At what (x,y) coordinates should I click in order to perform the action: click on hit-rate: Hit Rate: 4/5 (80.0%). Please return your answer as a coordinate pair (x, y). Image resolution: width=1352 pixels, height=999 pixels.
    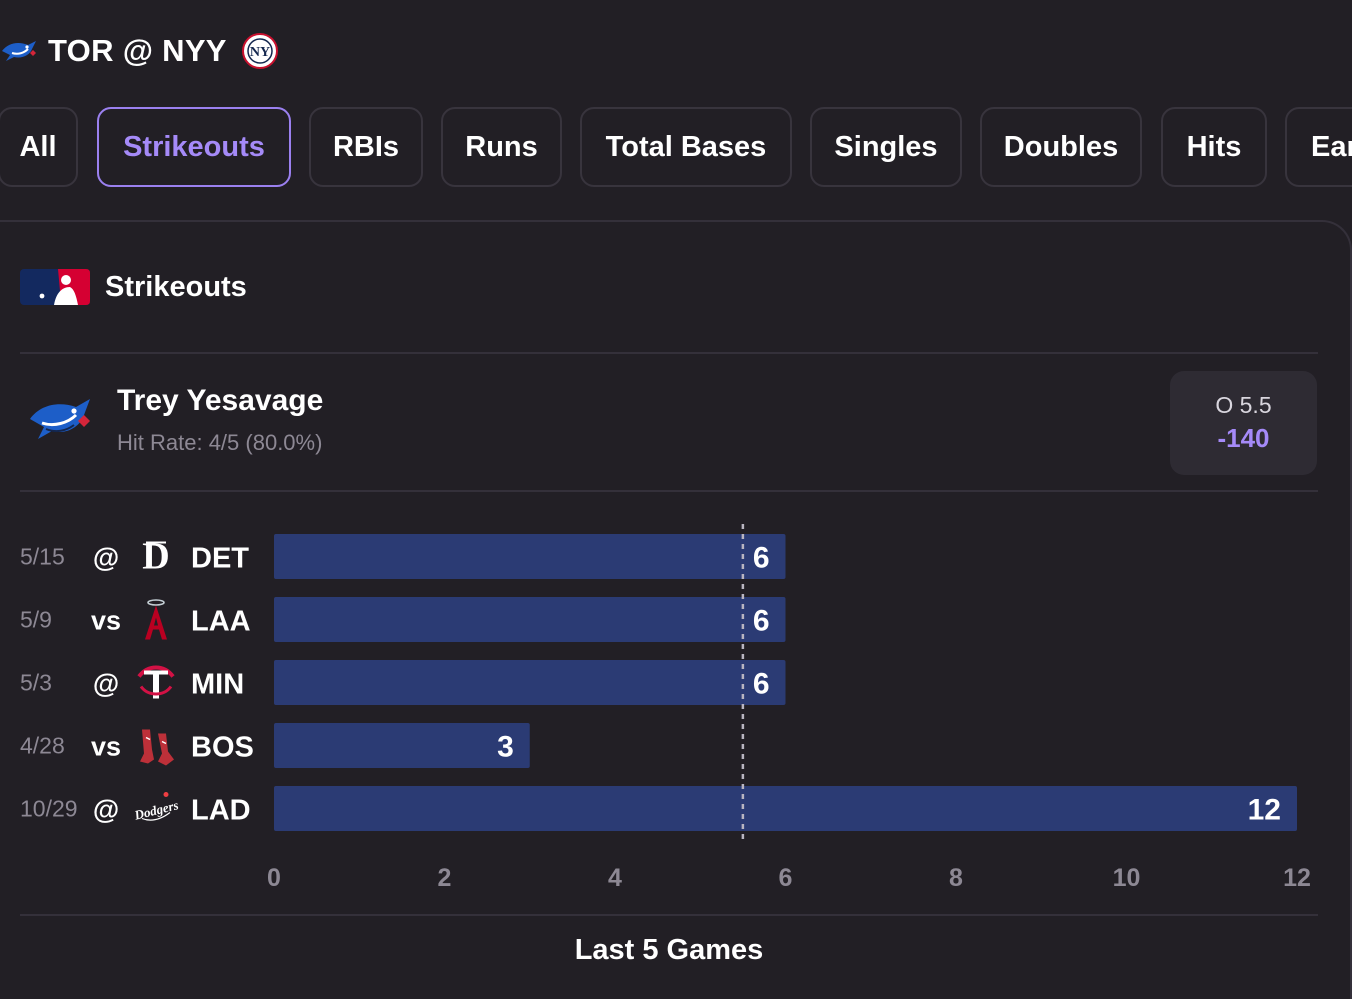
    Looking at the image, I should click on (220, 442).